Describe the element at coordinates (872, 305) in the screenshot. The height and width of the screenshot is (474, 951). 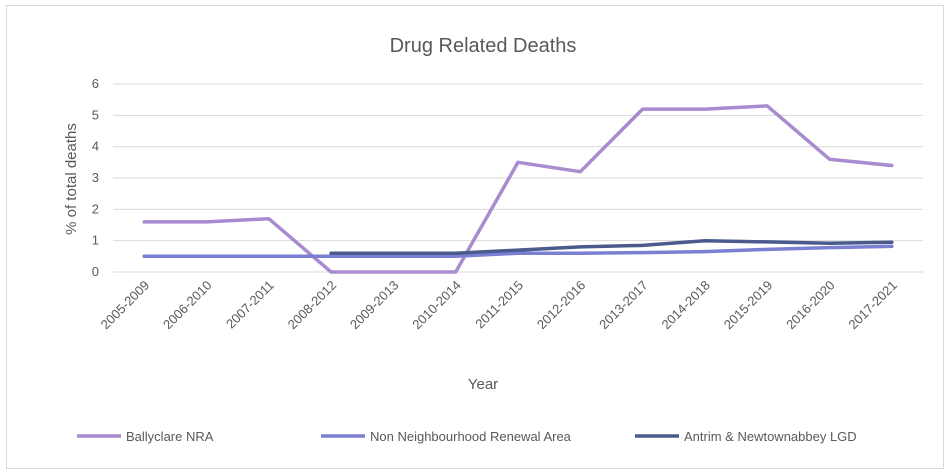
I see `x-tick-label: 2017-2021` at that location.